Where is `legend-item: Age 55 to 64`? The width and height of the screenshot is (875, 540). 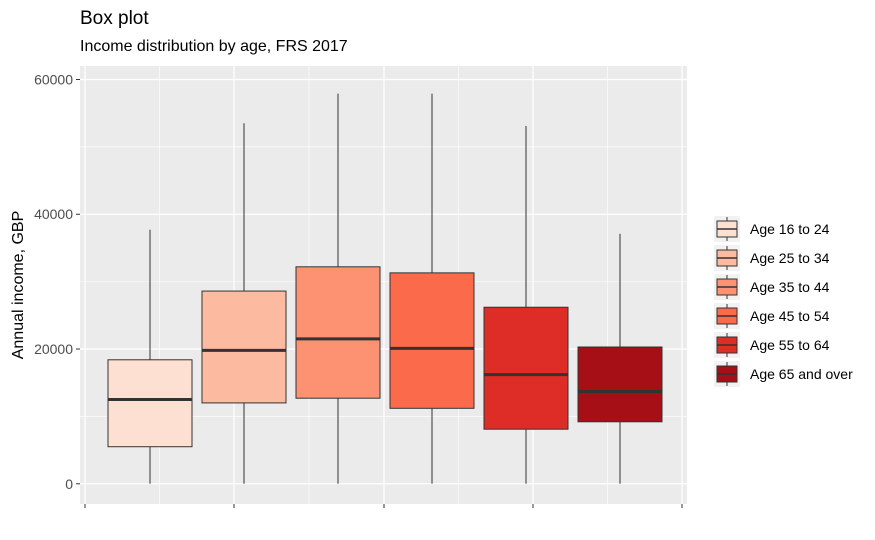 legend-item: Age 55 to 64 is located at coordinates (772, 345).